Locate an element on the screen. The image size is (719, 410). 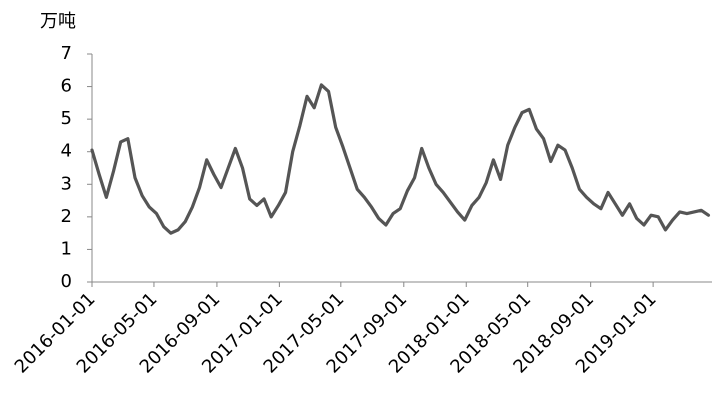
y-tick-label: 1 is located at coordinates (66, 248).